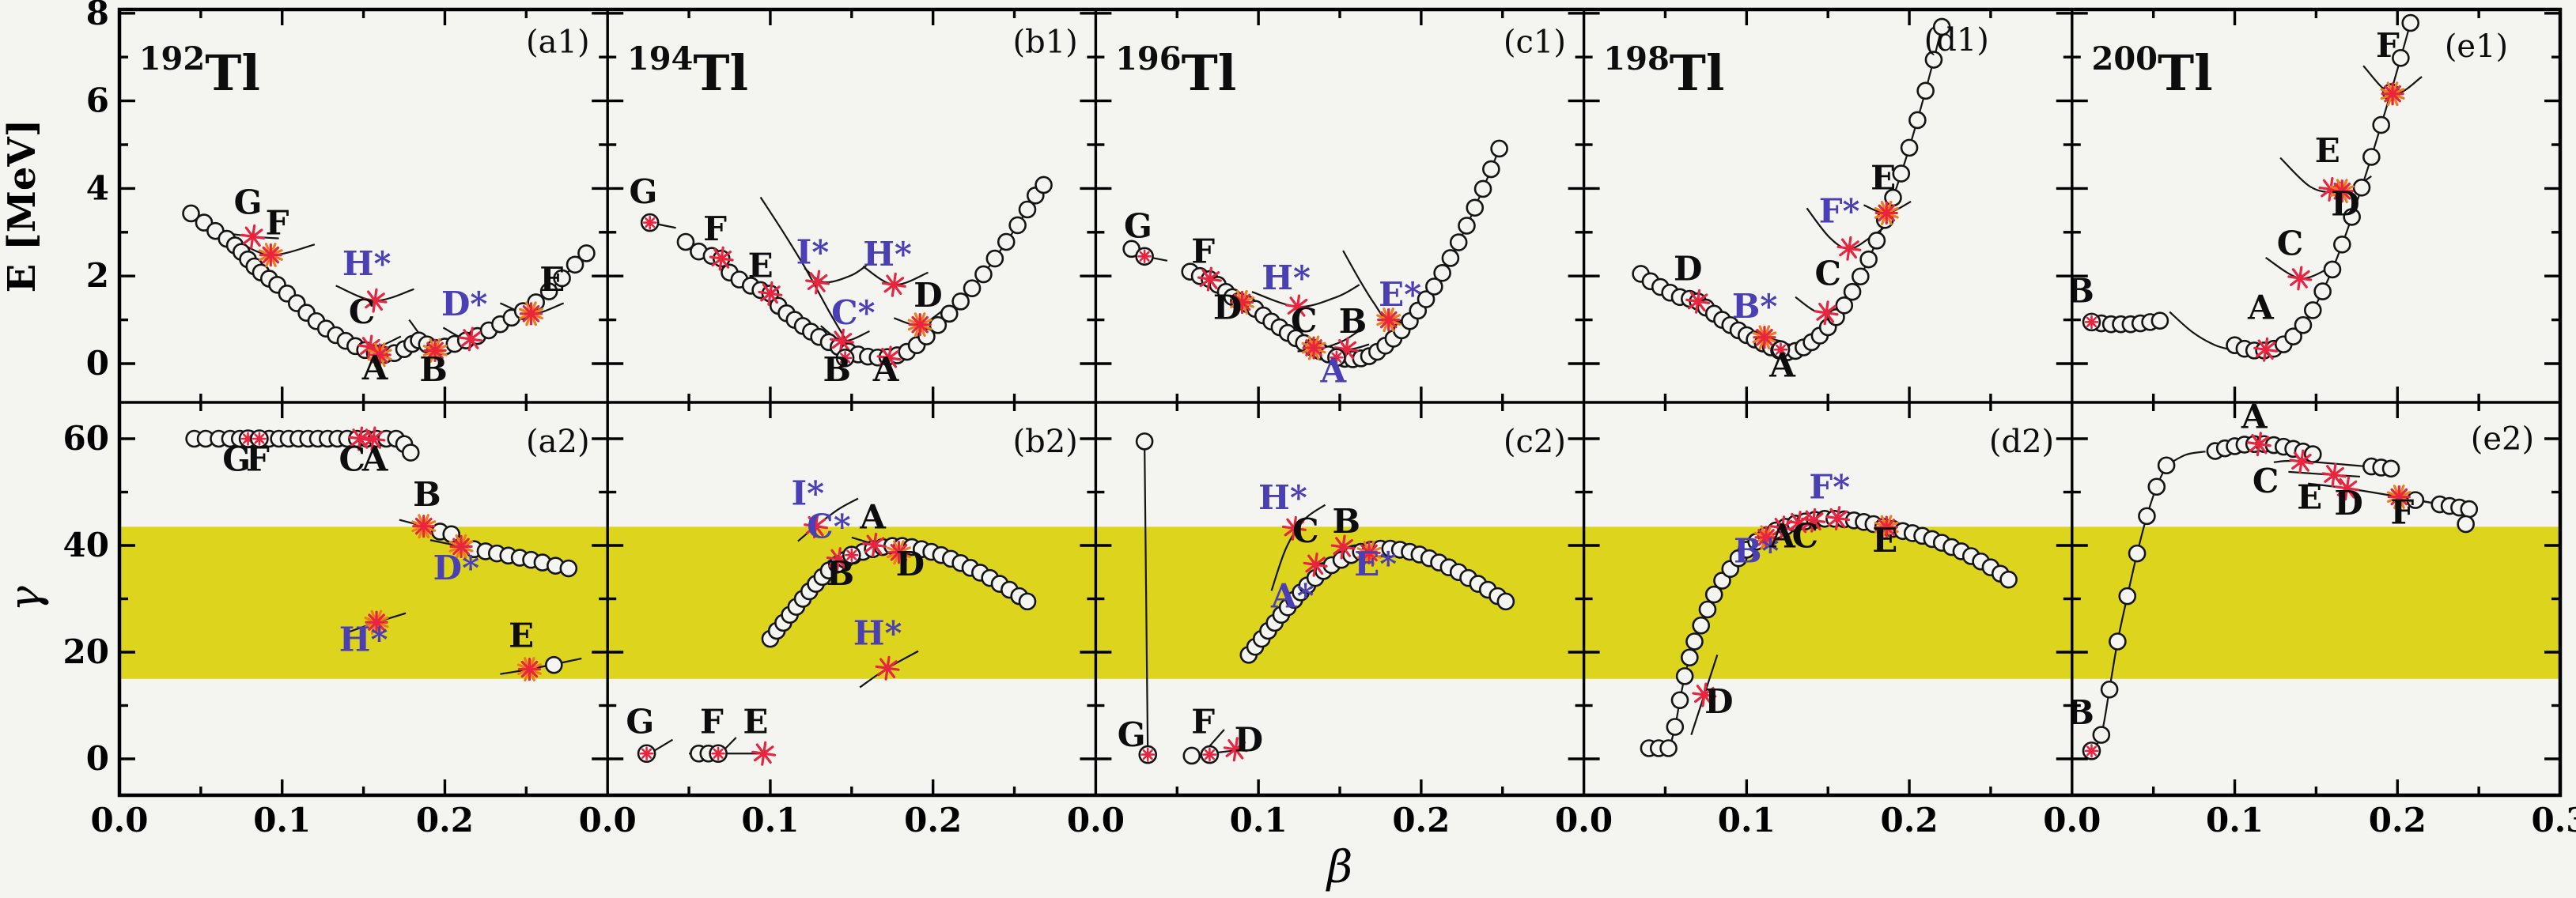 The height and width of the screenshot is (898, 2576). I want to click on point-label-Fstar: F*, so click(1830, 487).